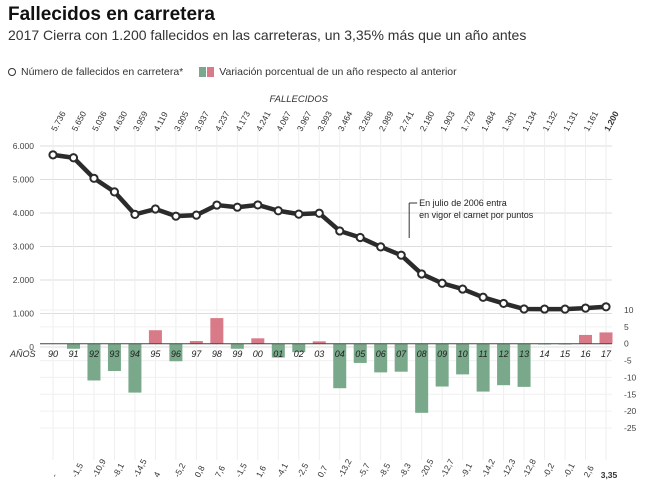 The height and width of the screenshot is (487, 650). What do you see at coordinates (629, 310) in the screenshot?
I see `y2-tick-label: 10` at bounding box center [629, 310].